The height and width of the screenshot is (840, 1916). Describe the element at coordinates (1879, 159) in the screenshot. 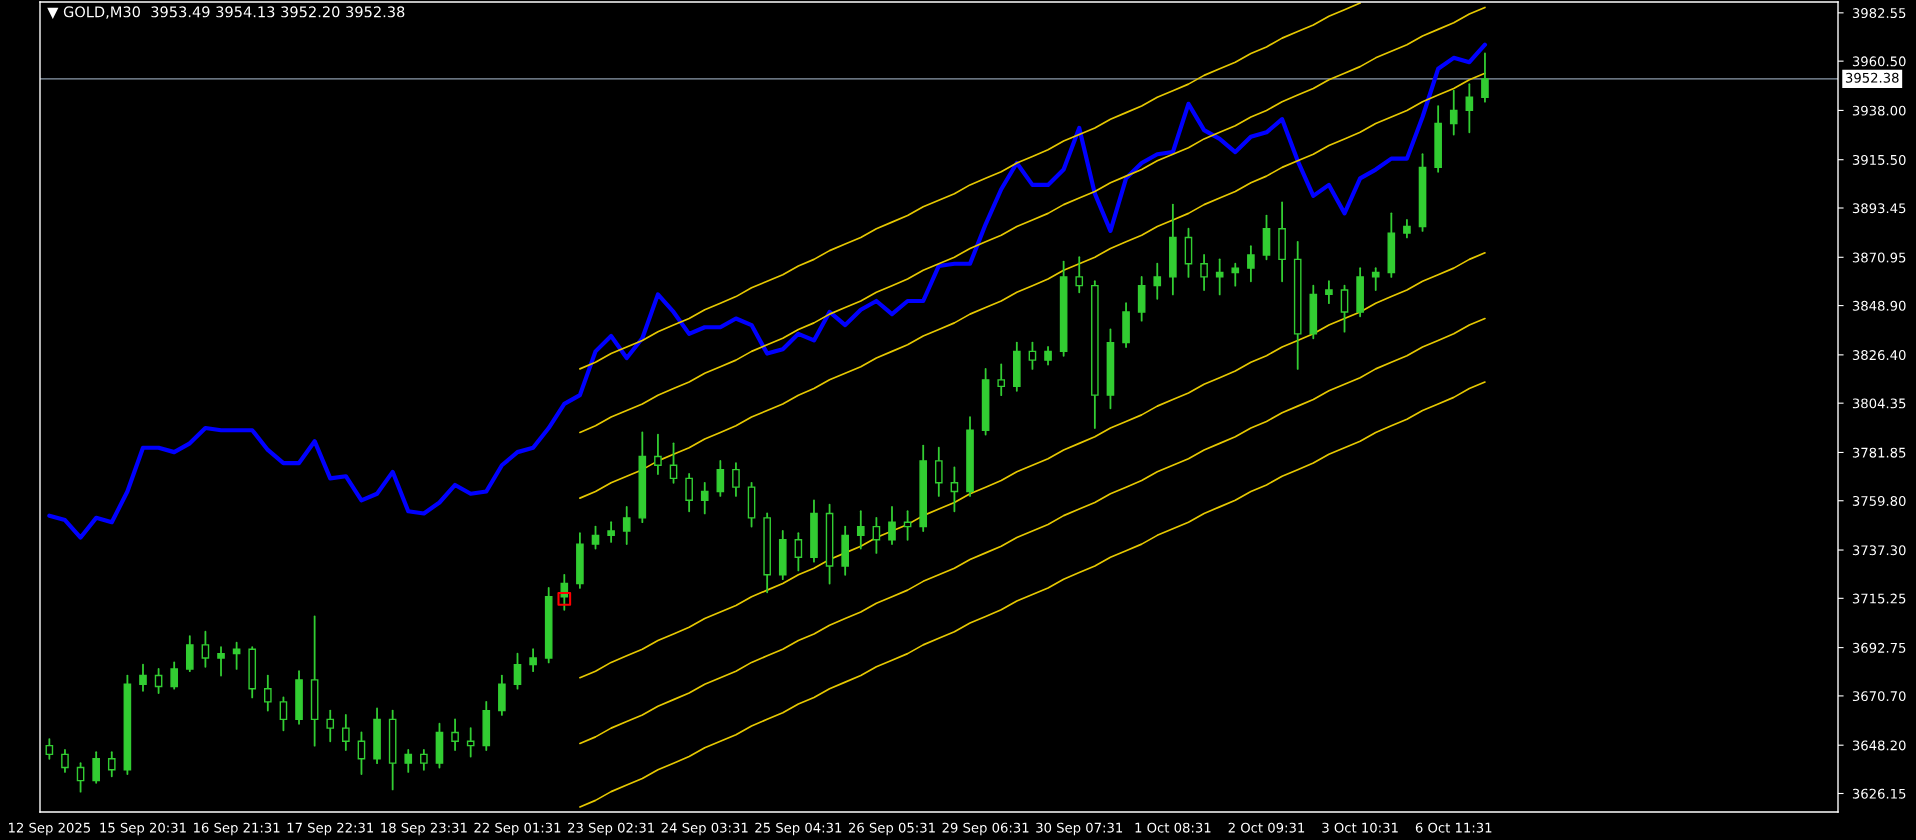

I see `y-tick-label: 3915.50` at that location.